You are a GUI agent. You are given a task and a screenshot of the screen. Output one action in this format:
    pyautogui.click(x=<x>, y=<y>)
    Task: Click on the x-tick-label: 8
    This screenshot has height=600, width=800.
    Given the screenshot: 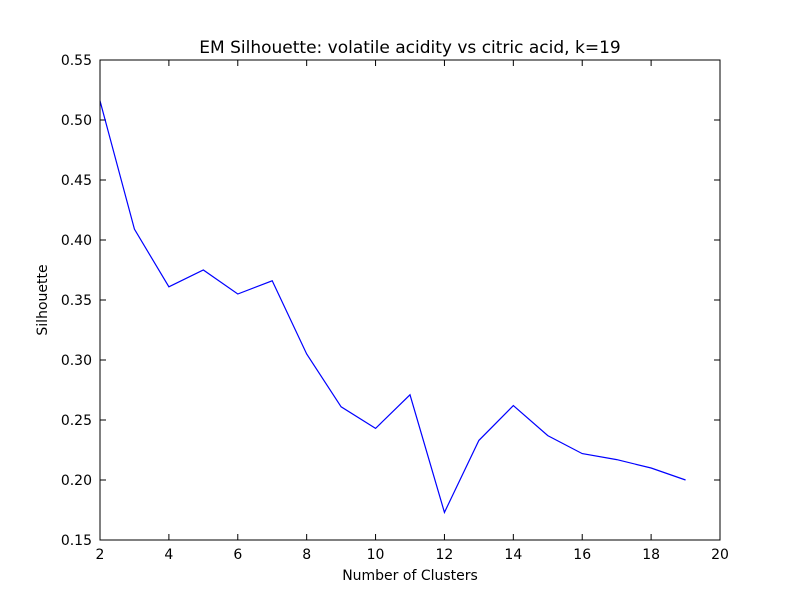 What is the action you would take?
    pyautogui.click(x=306, y=555)
    